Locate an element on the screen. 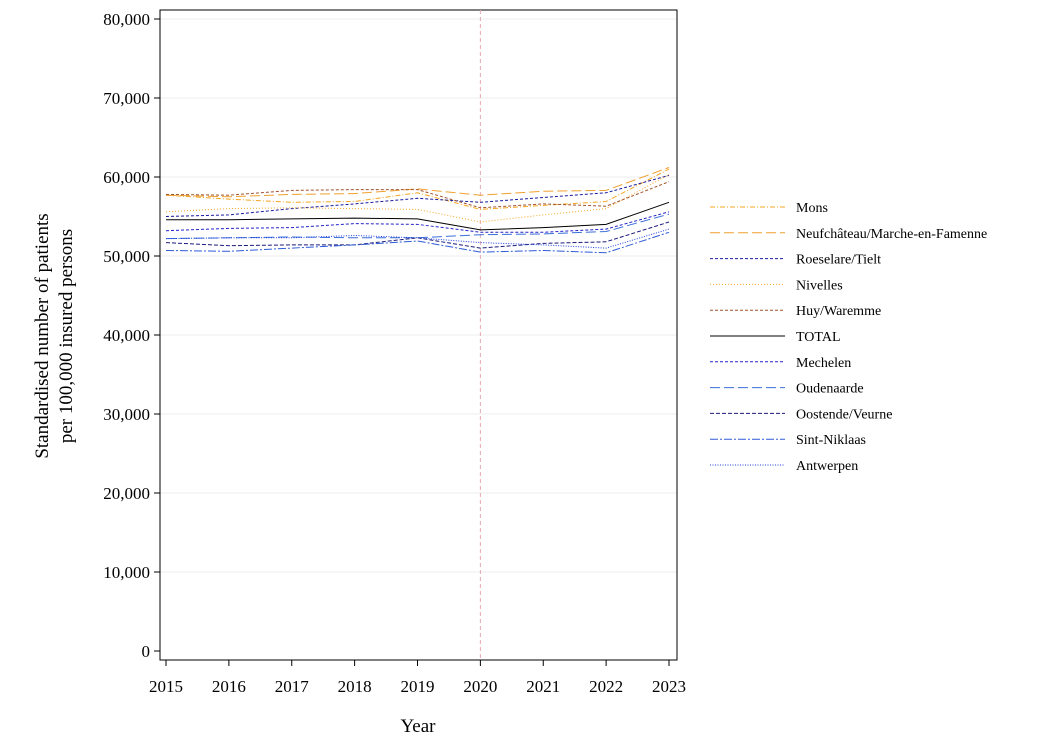 Image resolution: width=1048 pixels, height=737 pixels. y-tick-label-2: 20,000 is located at coordinates (126, 493).